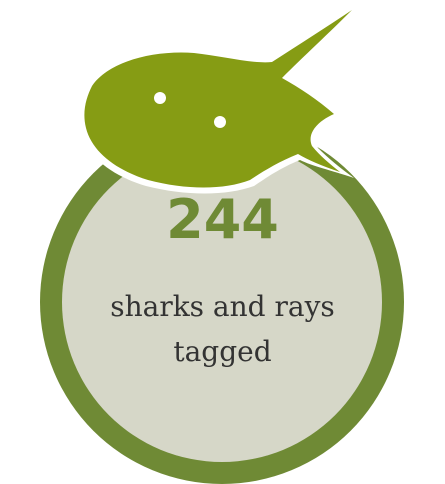 This screenshot has height=484, width=445. Describe the element at coordinates (160, 98) in the screenshot. I see `stingray-eye-left` at that location.